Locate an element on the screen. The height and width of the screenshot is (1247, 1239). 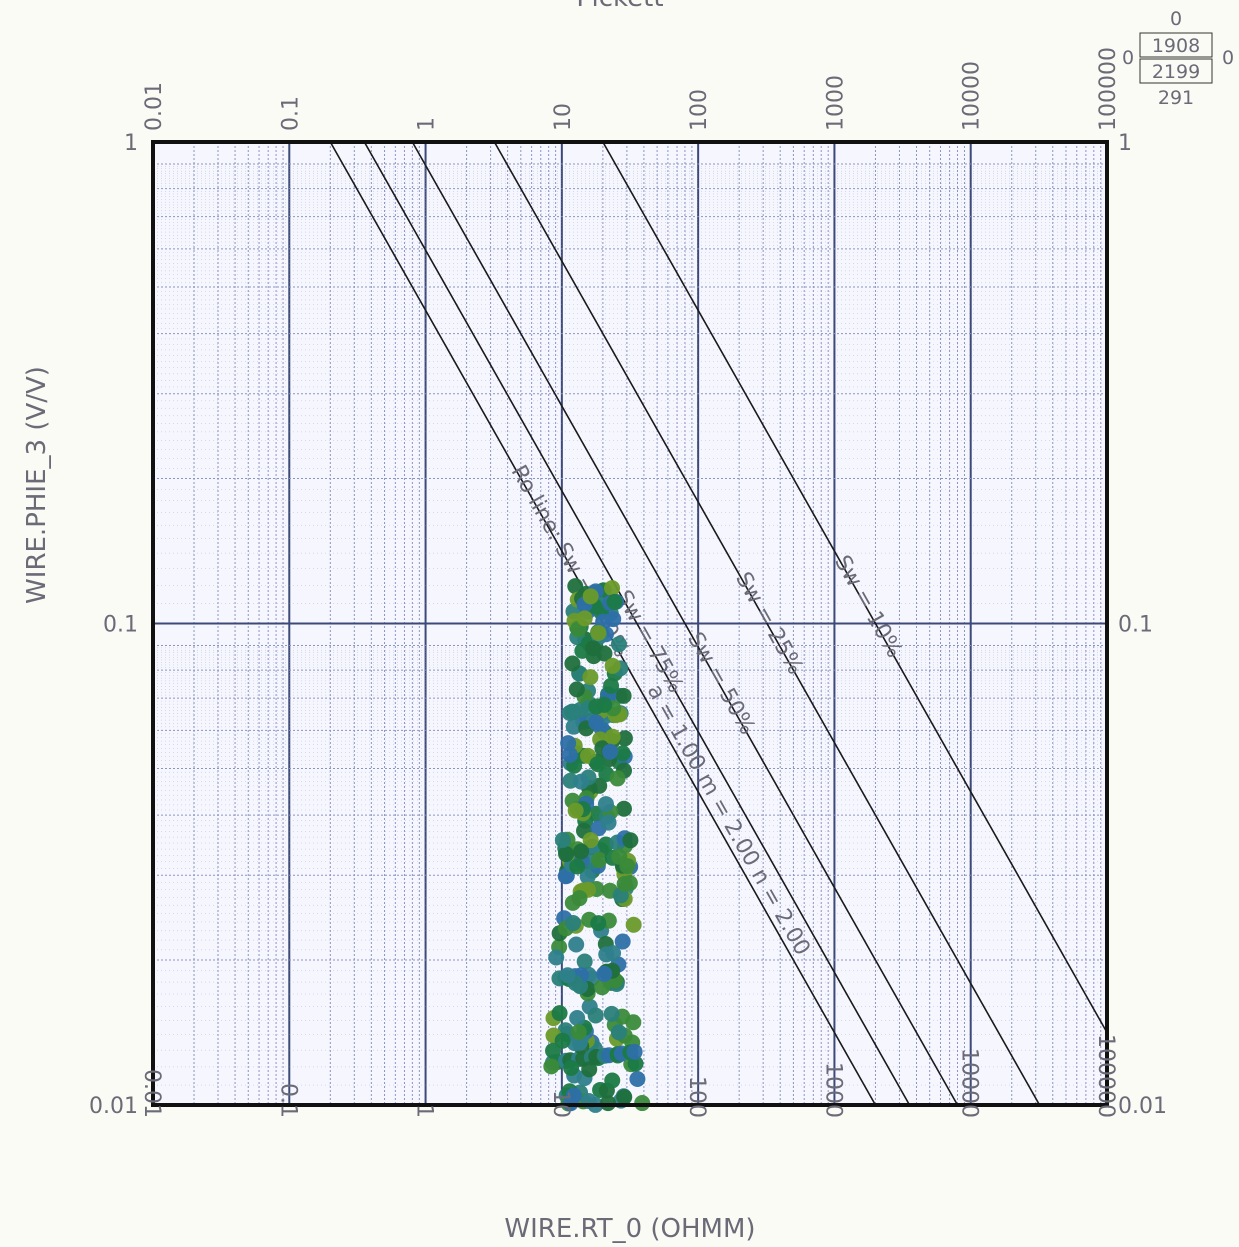
data-points is located at coordinates (597, 845).